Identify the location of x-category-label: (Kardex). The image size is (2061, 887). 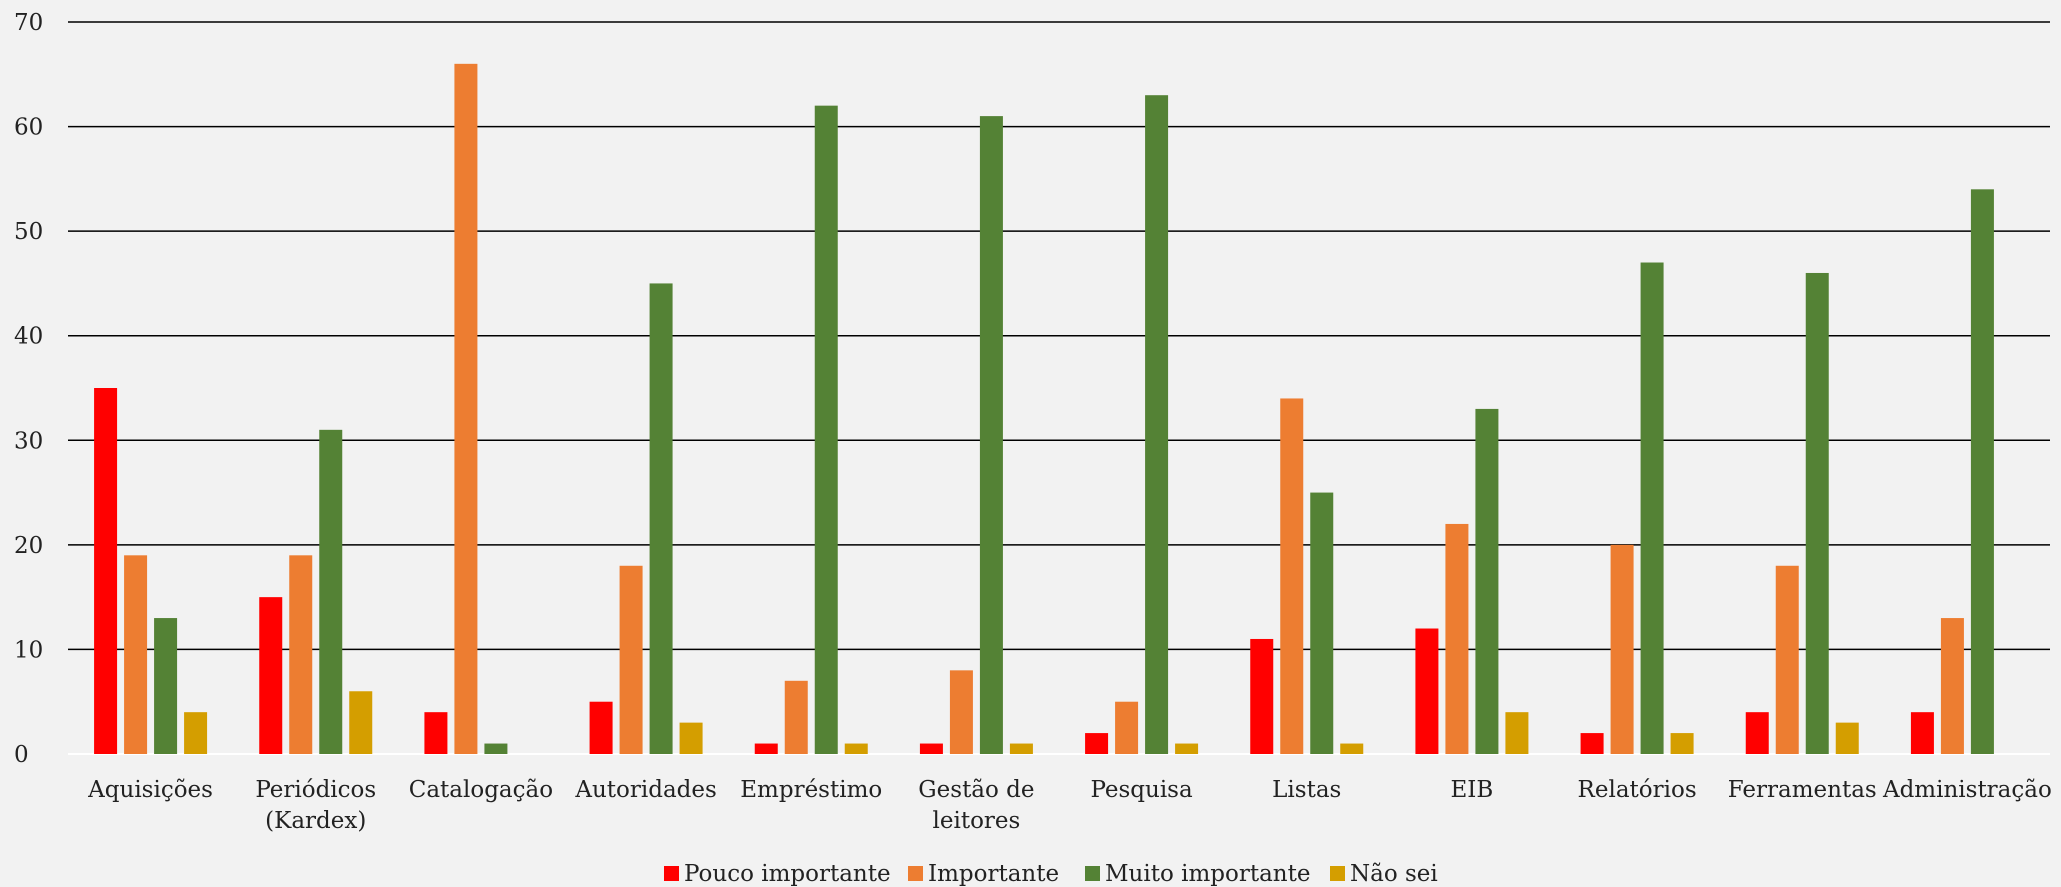
(315, 821).